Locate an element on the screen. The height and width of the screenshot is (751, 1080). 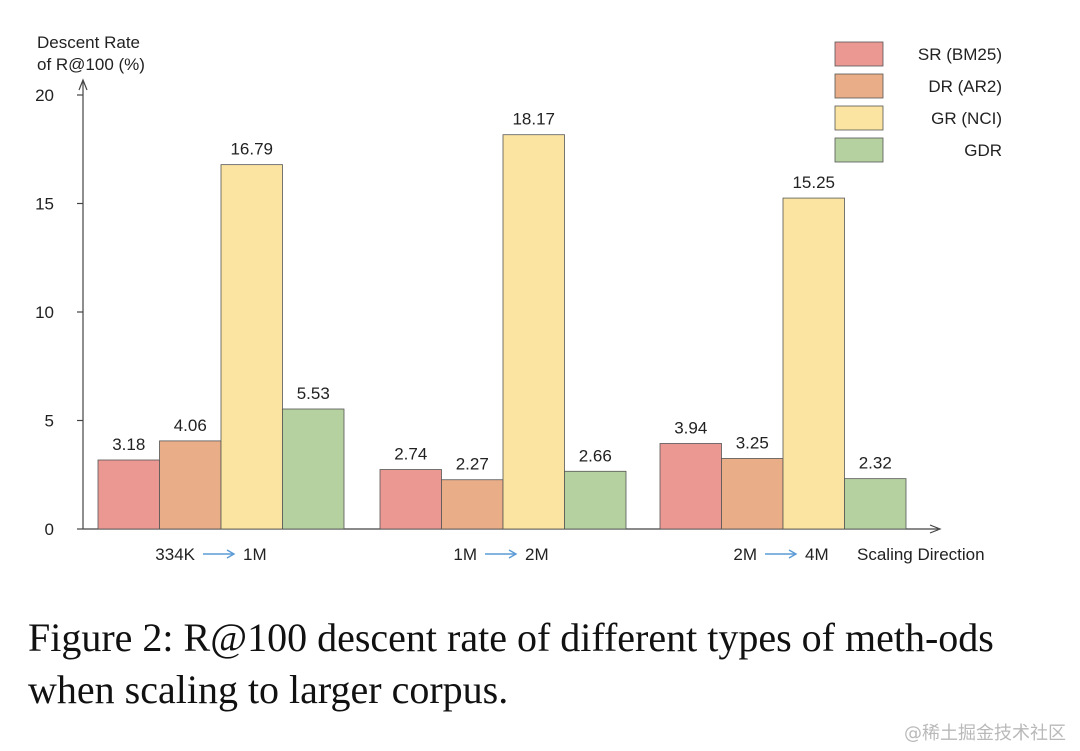
legend-label: GR (NCI) is located at coordinates (966, 118).